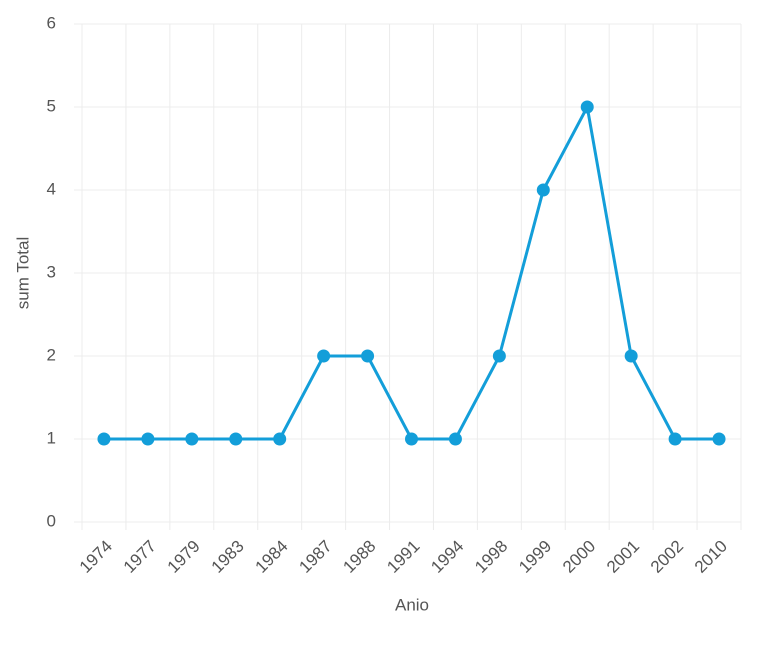 The image size is (765, 653). What do you see at coordinates (579, 557) in the screenshot?
I see `x-tick-label: 2000` at bounding box center [579, 557].